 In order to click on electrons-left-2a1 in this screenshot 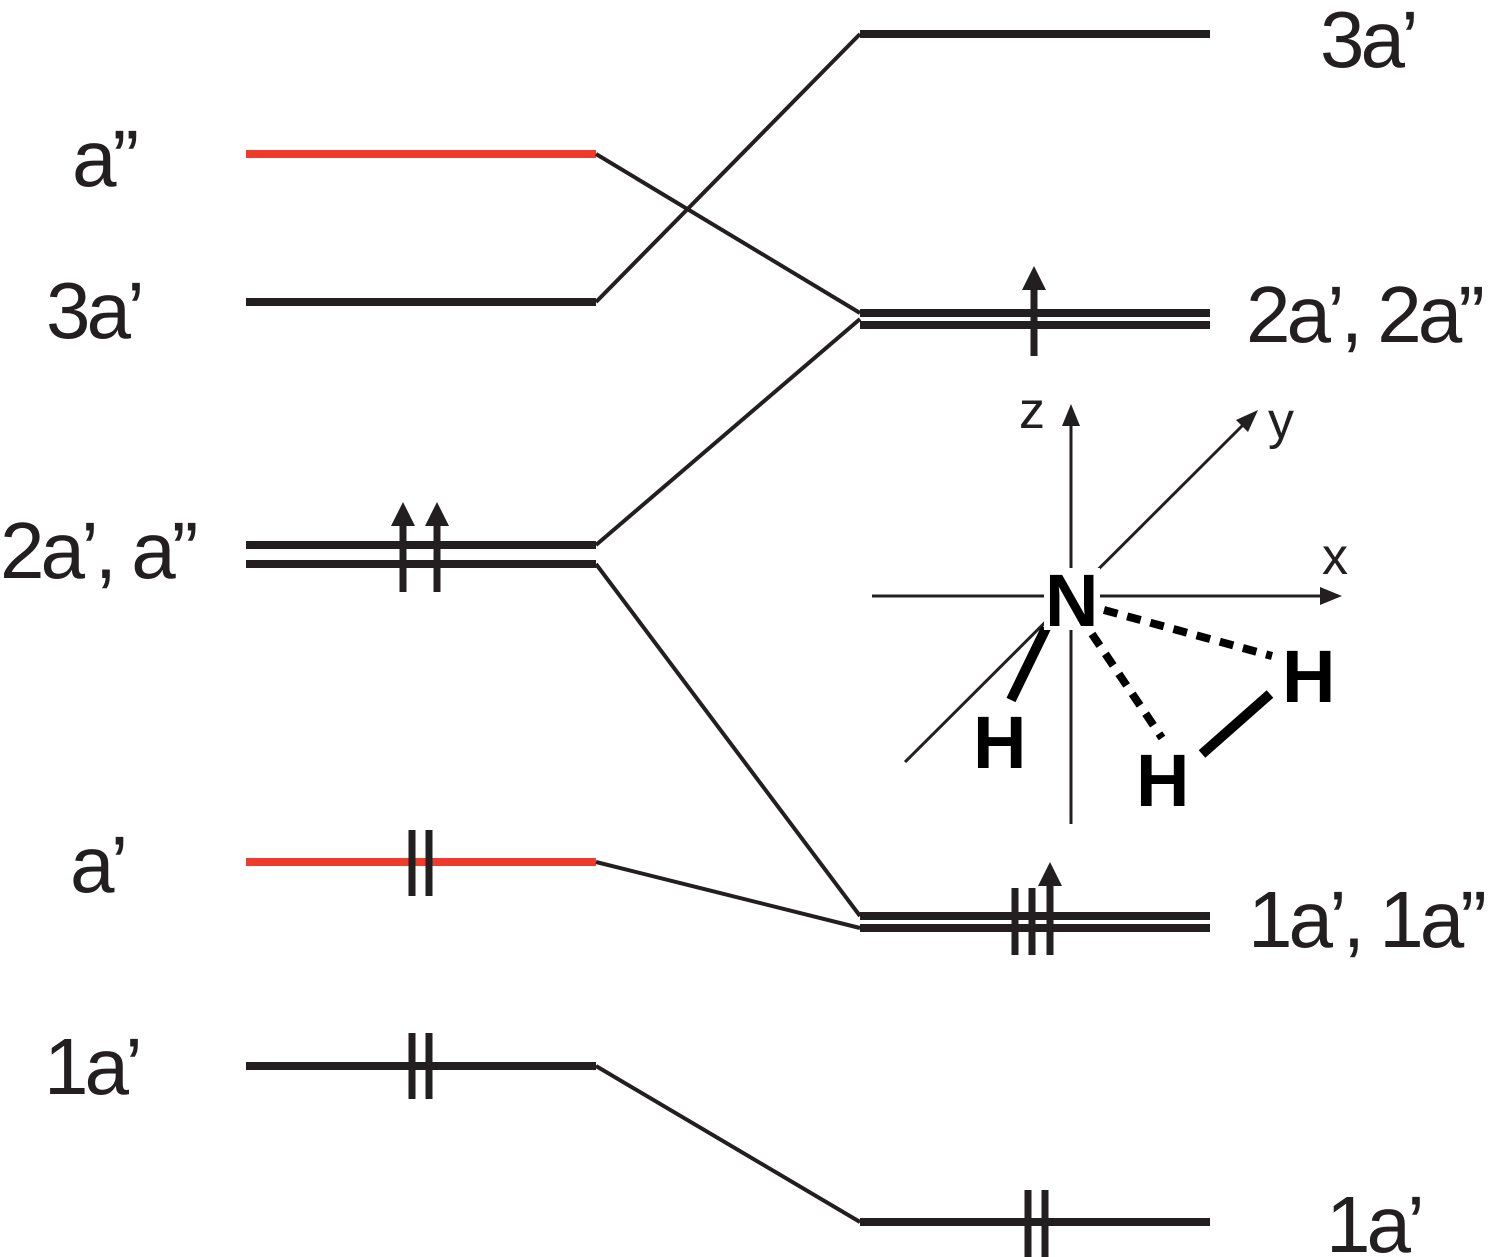, I will do `click(420, 547)`.